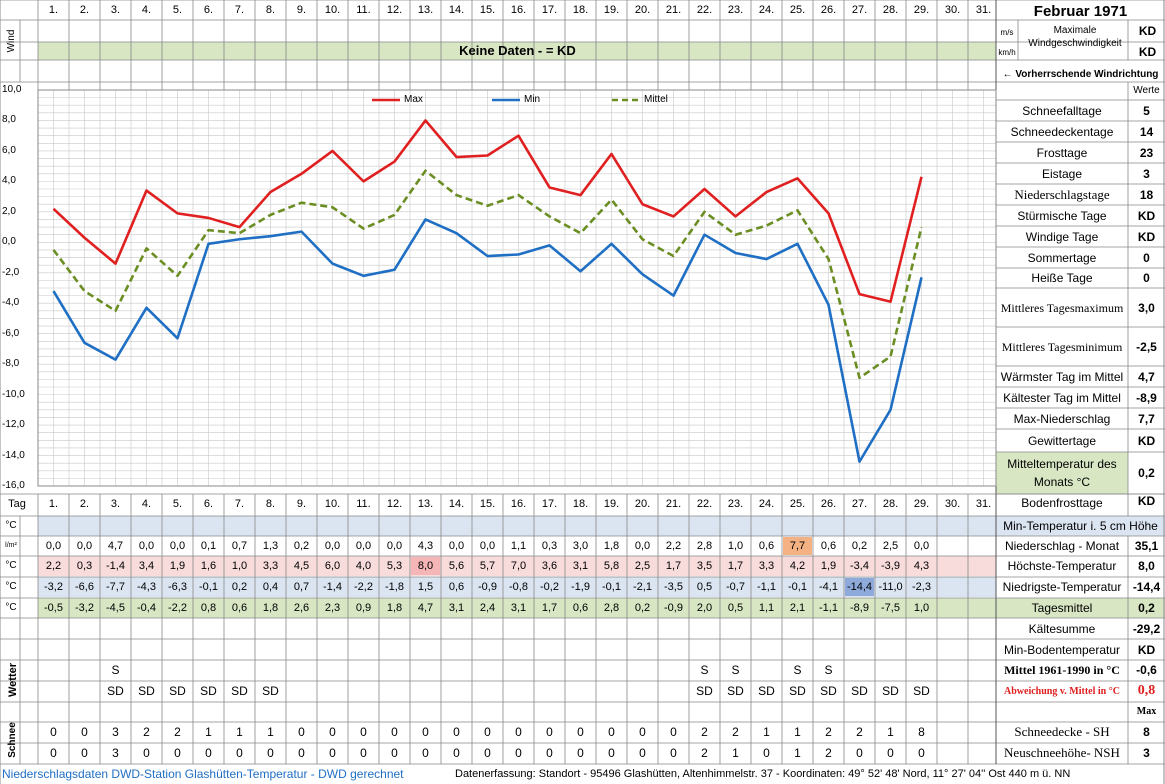 Image resolution: width=1165 pixels, height=784 pixels. Describe the element at coordinates (549, 587) in the screenshot. I see `min-cell: -0,2` at that location.